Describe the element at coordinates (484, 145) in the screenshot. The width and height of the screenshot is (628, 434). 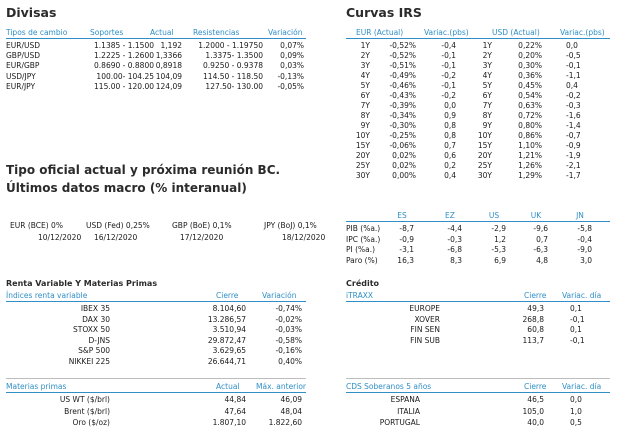
I see `curvas-tenor-usd: 15Y` at that location.